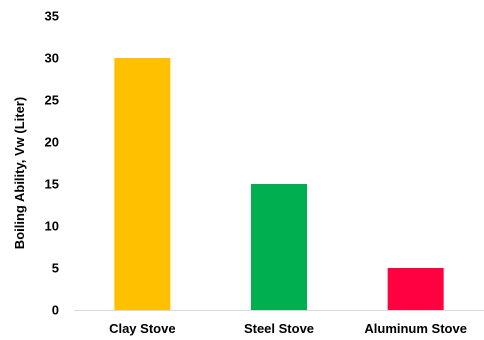 The width and height of the screenshot is (484, 340). I want to click on y-tick-label: 10, so click(52, 226).